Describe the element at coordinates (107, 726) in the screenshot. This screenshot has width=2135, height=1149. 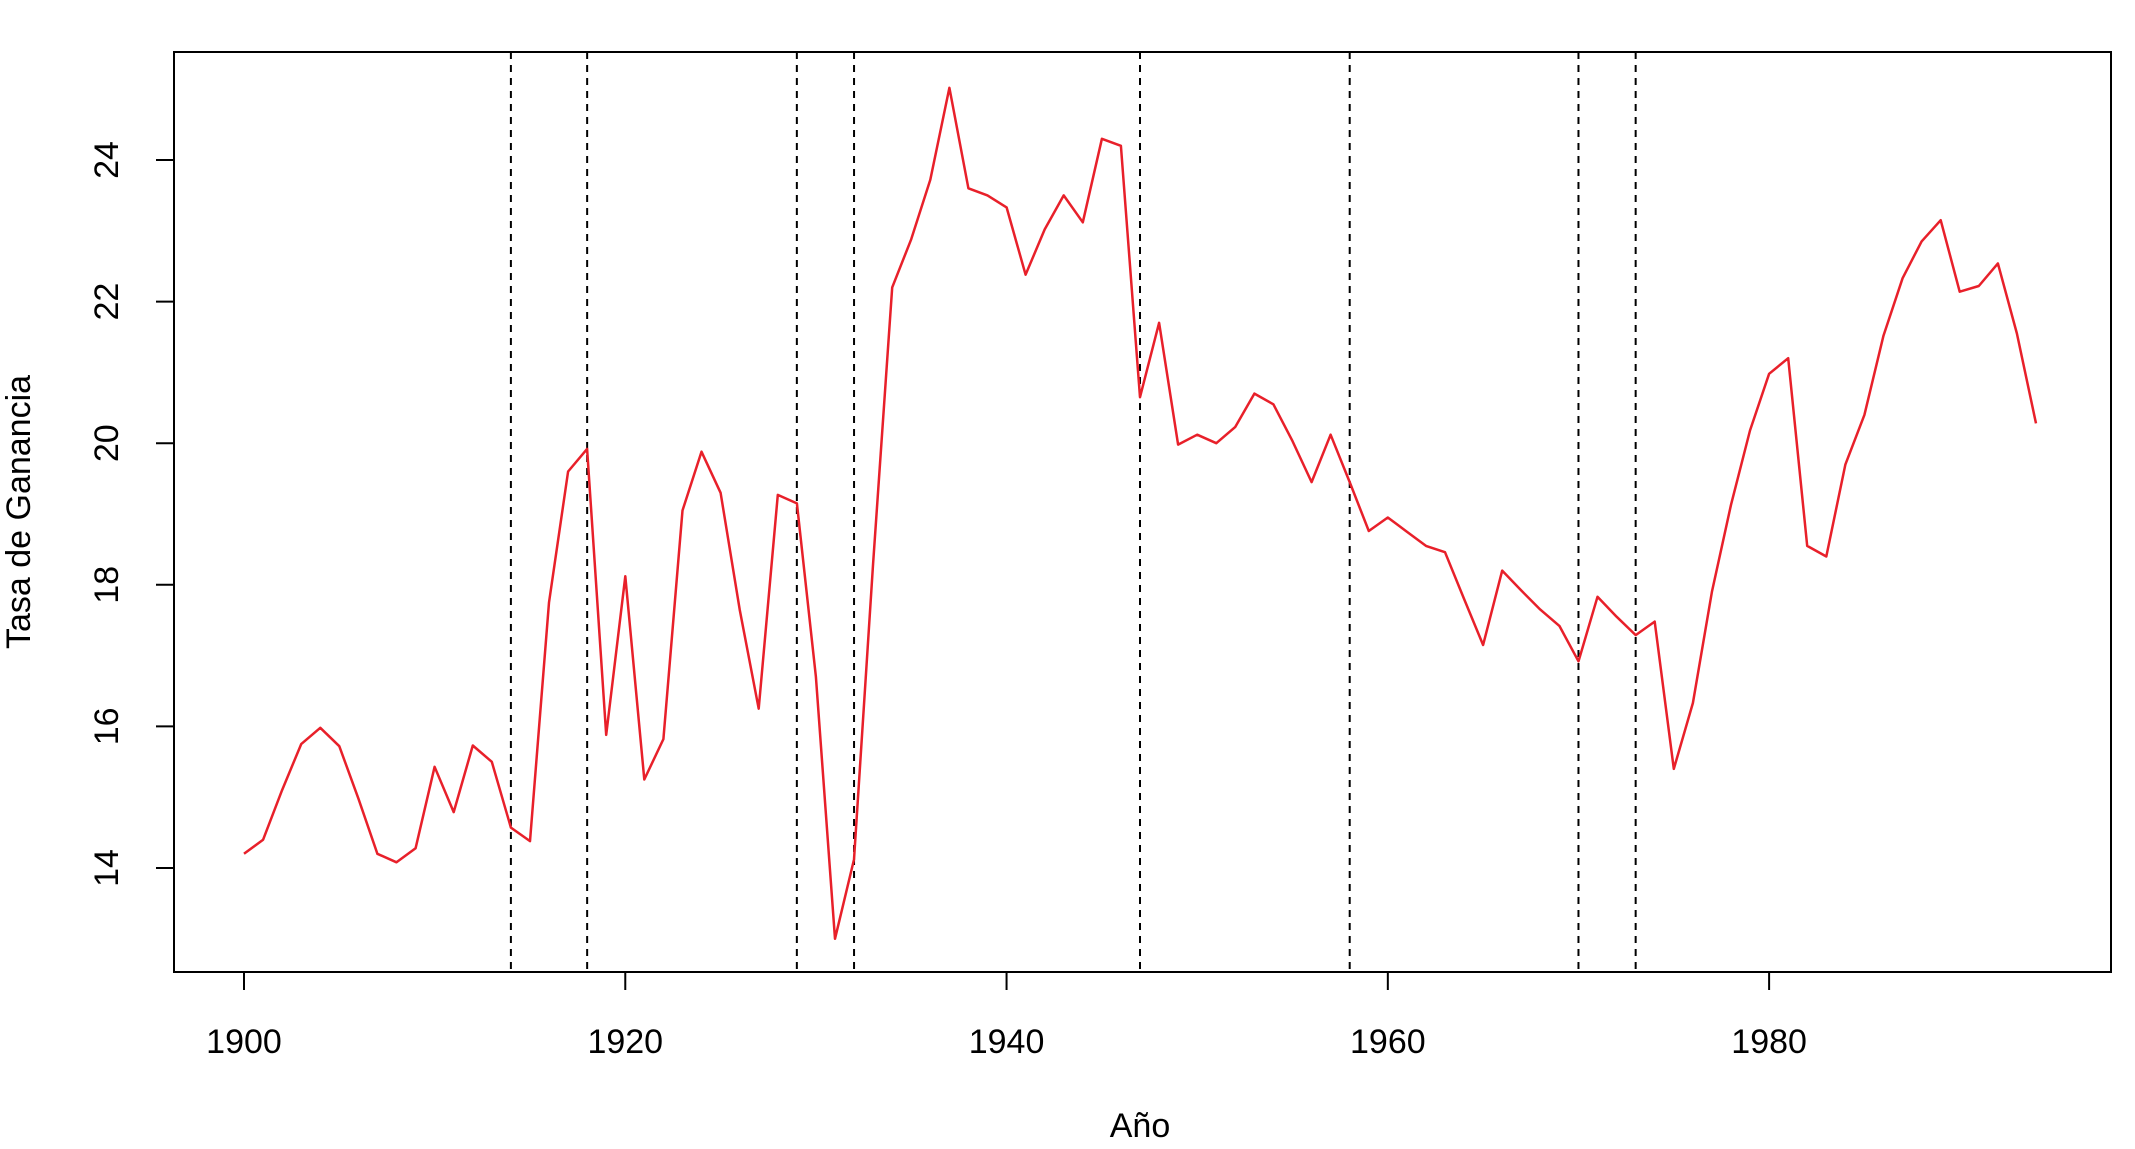
I see `y-tick-label-16: 16` at that location.